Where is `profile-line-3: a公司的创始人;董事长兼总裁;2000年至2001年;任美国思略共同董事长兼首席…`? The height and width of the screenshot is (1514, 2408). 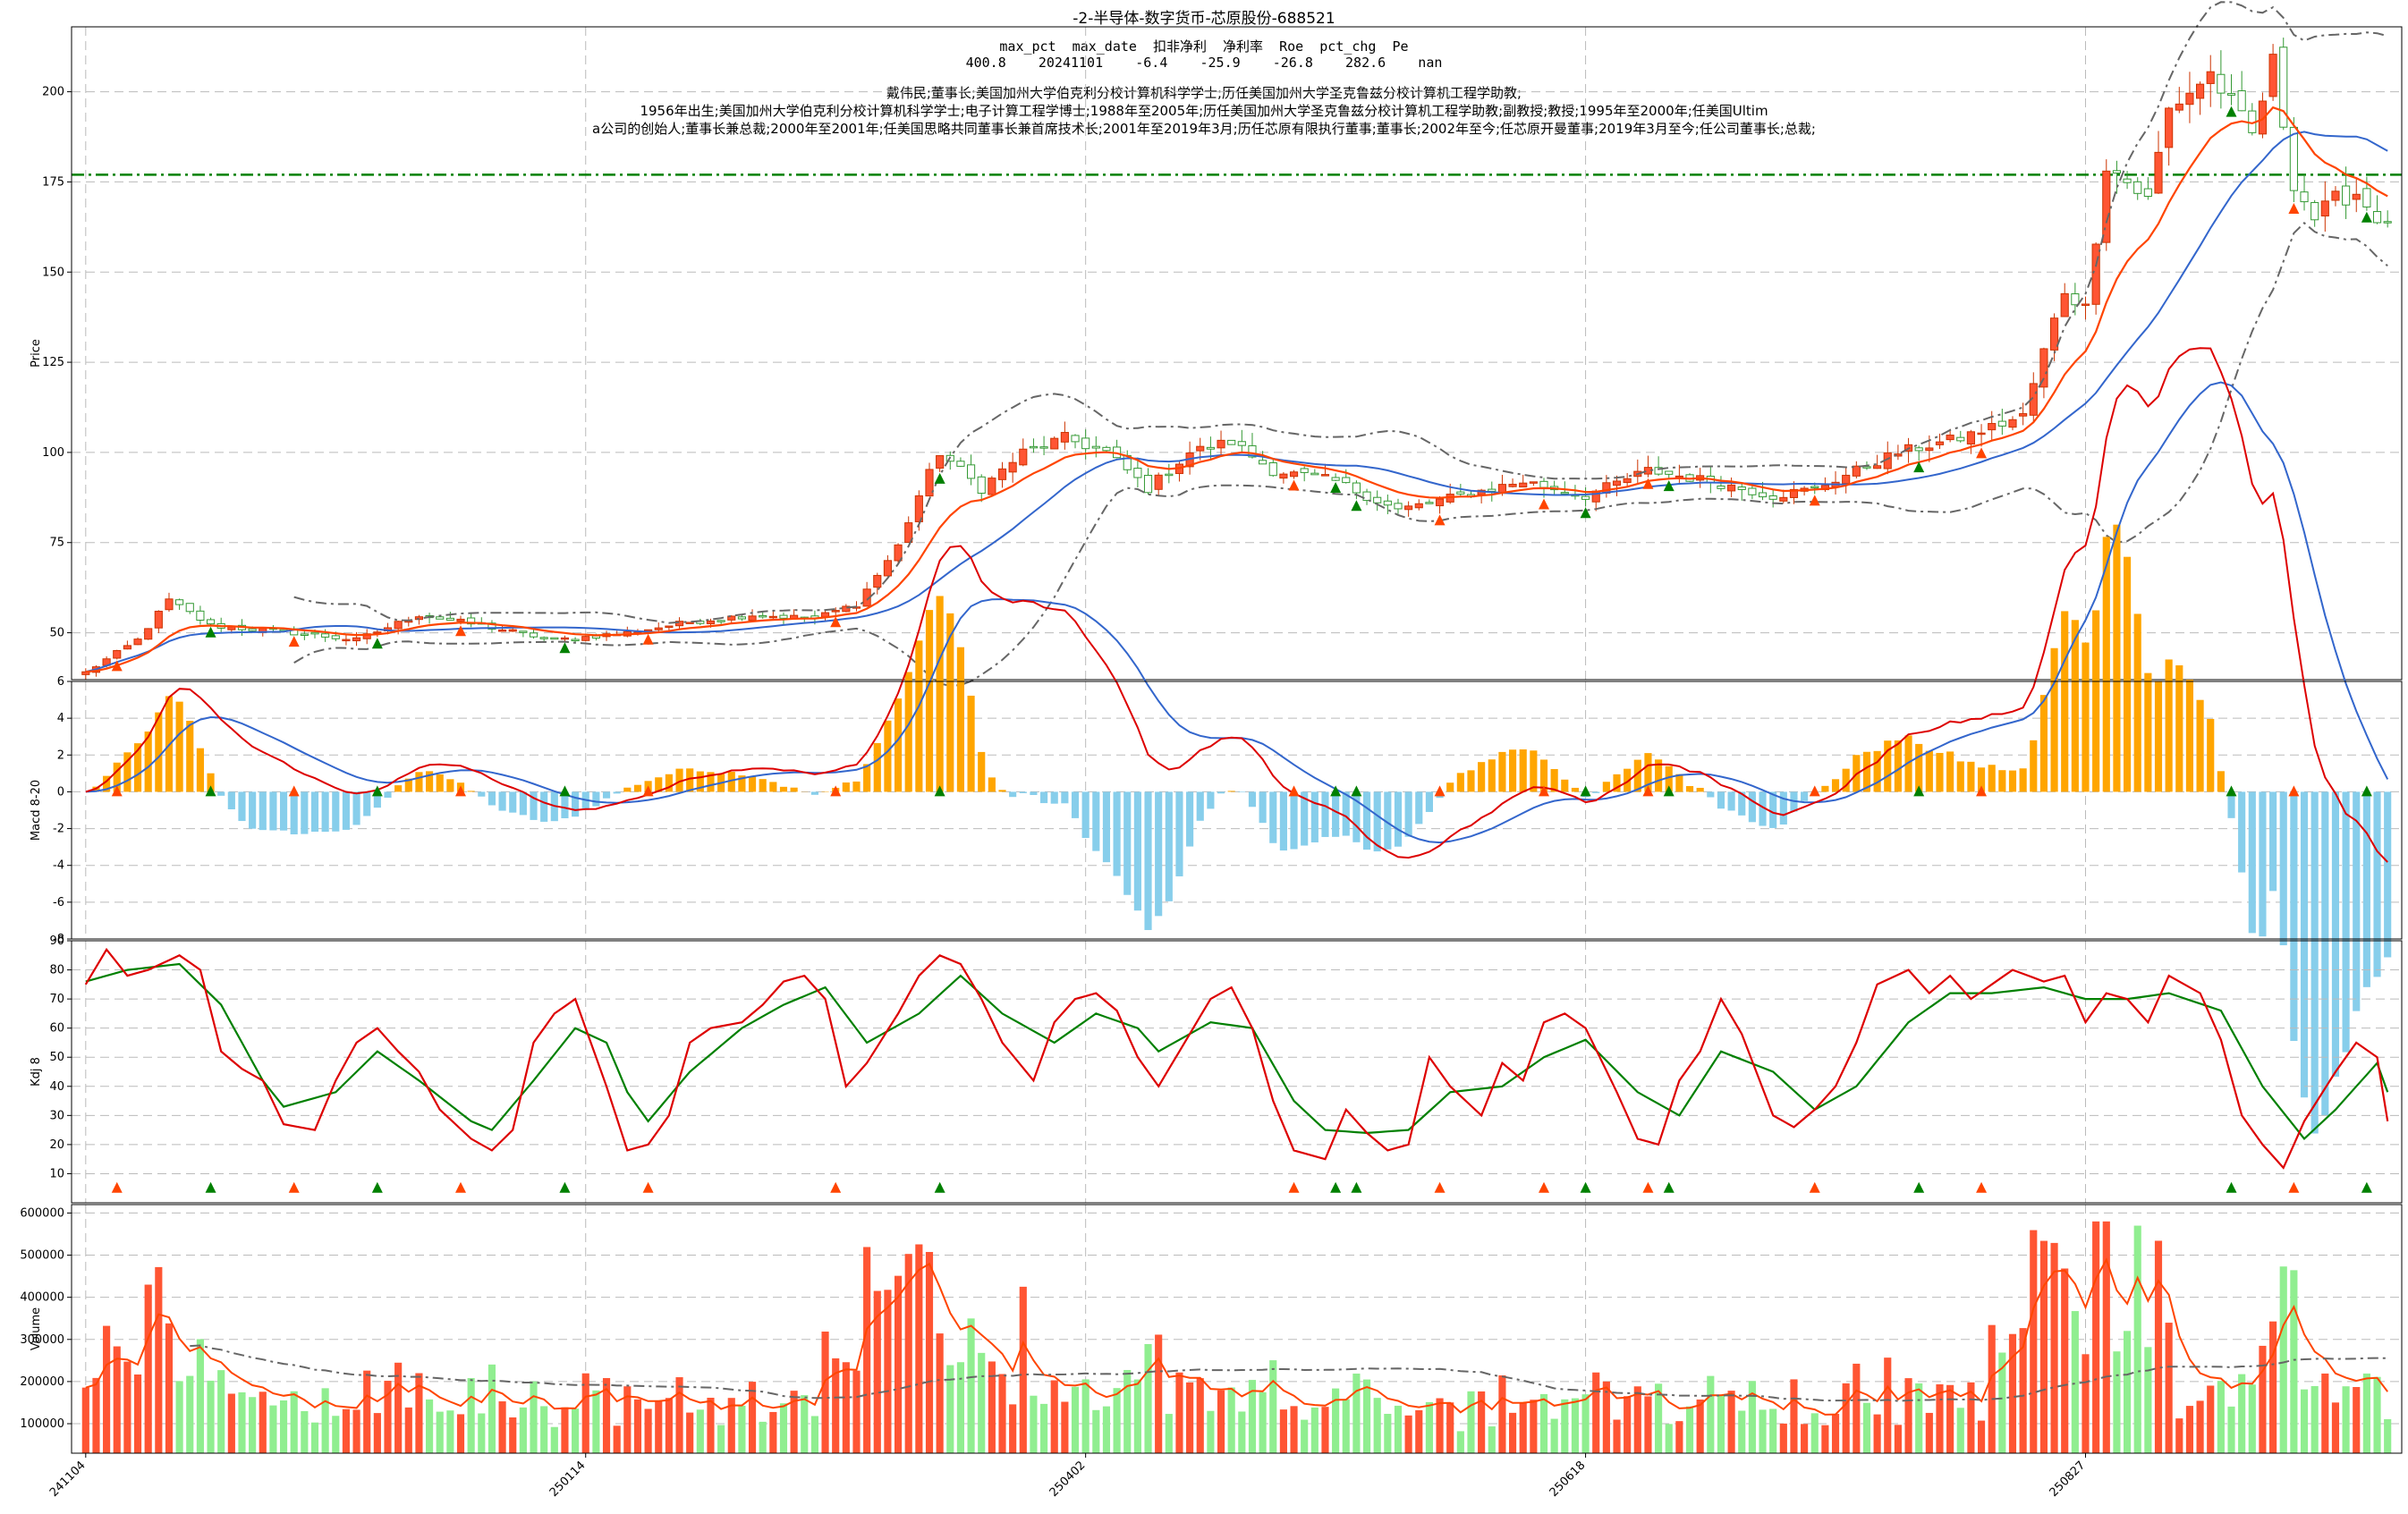 profile-line-3: a公司的创始人;董事长兼总裁;2000年至2001年;任美国思略共同董事长兼首席… is located at coordinates (1204, 129).